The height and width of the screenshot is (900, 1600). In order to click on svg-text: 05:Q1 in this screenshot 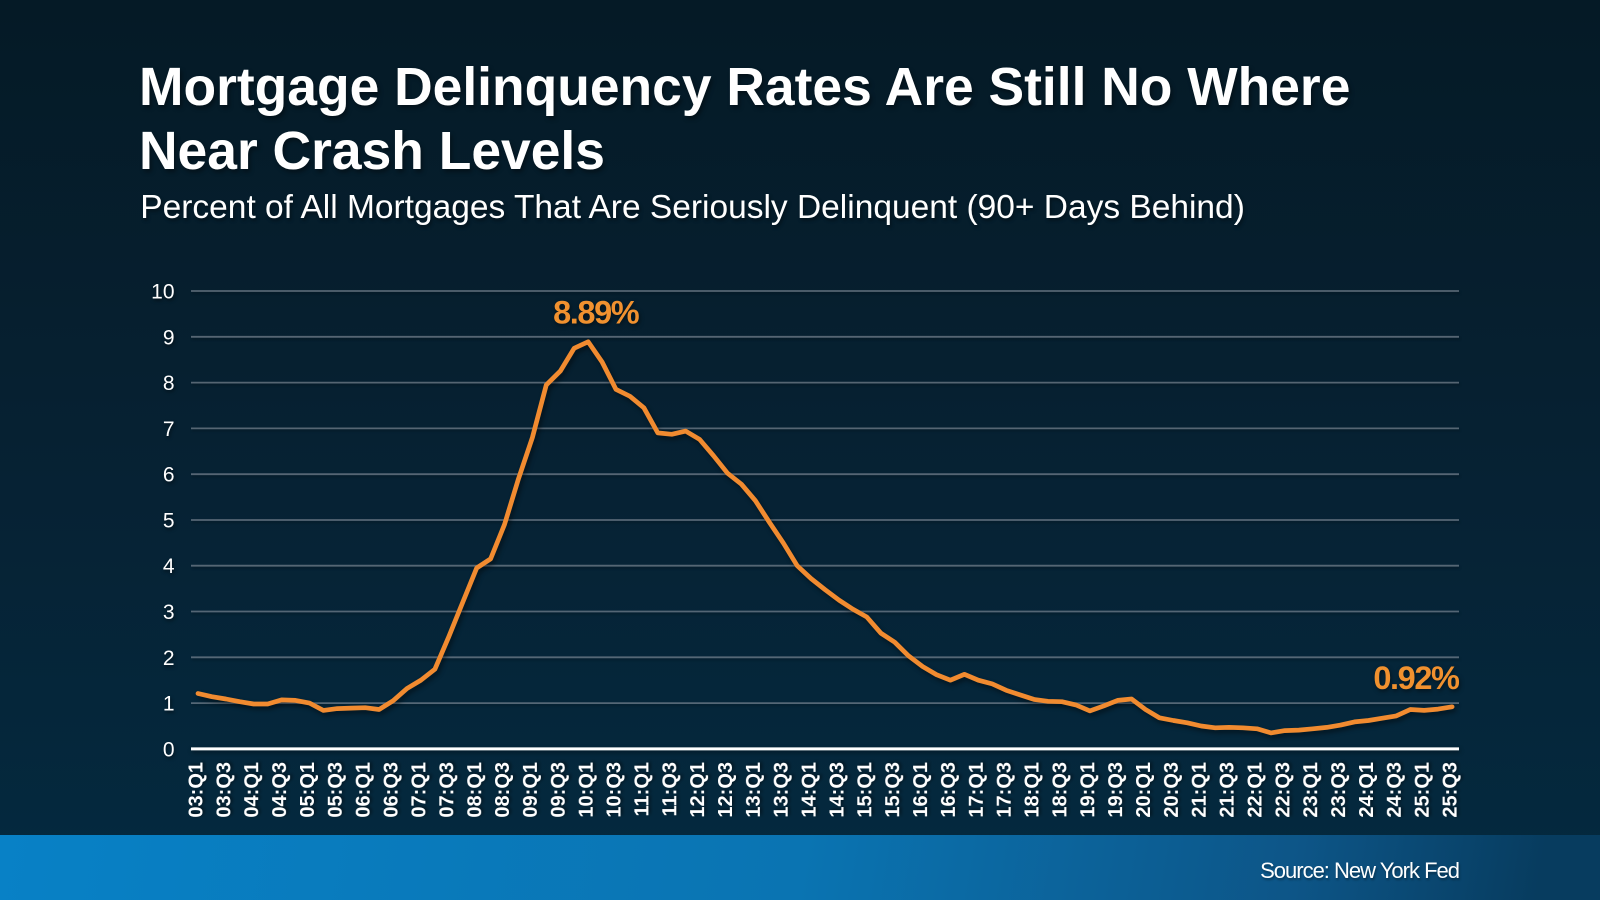, I will do `click(308, 790)`.